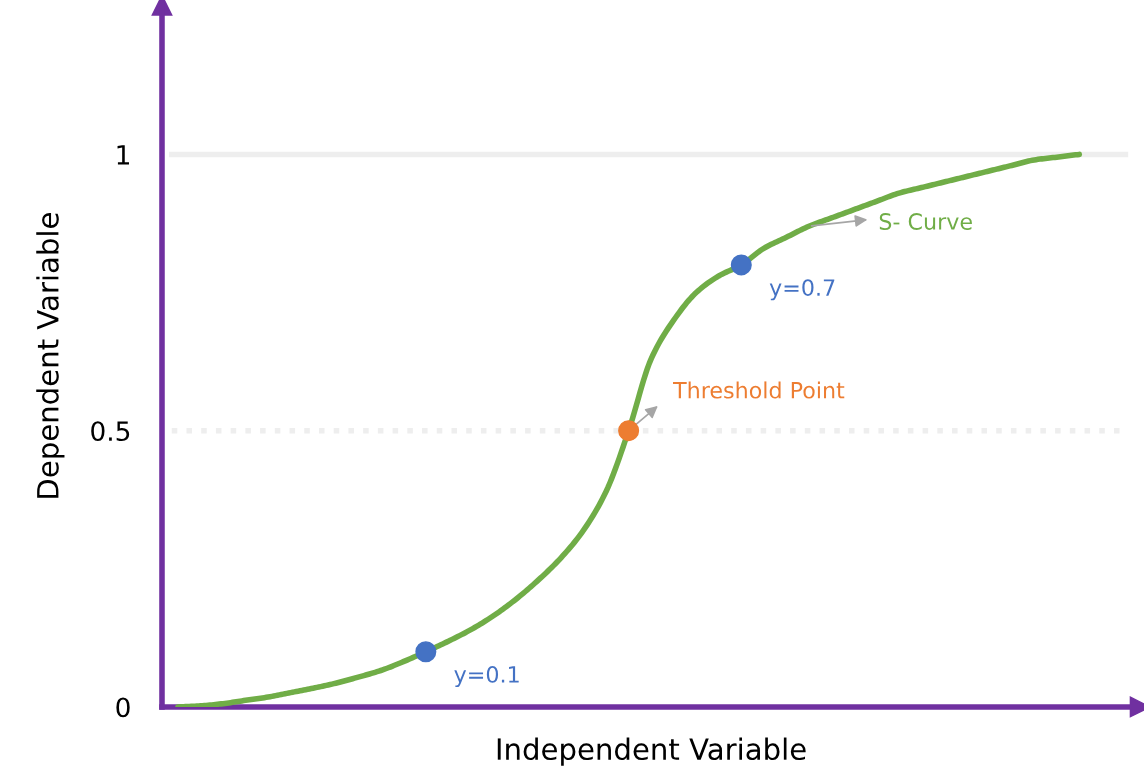 The image size is (1144, 778). I want to click on y-tick-label: 0, so click(123, 707).